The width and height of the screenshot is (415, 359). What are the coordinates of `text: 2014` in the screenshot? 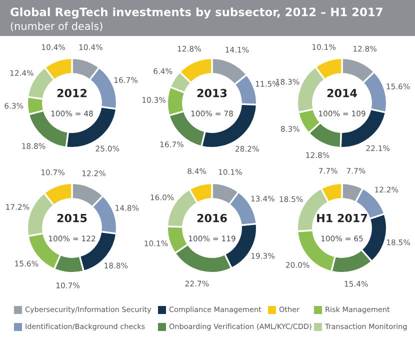 It's located at (342, 93).